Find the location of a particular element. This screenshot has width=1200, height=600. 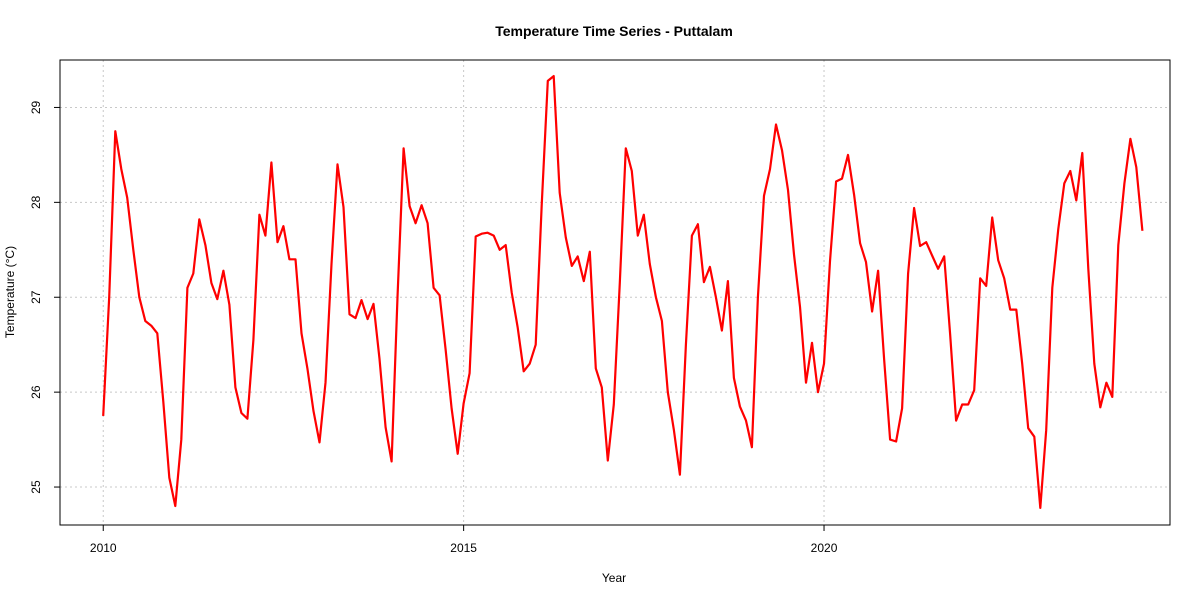

x-tick-label: 2010 is located at coordinates (103, 548).